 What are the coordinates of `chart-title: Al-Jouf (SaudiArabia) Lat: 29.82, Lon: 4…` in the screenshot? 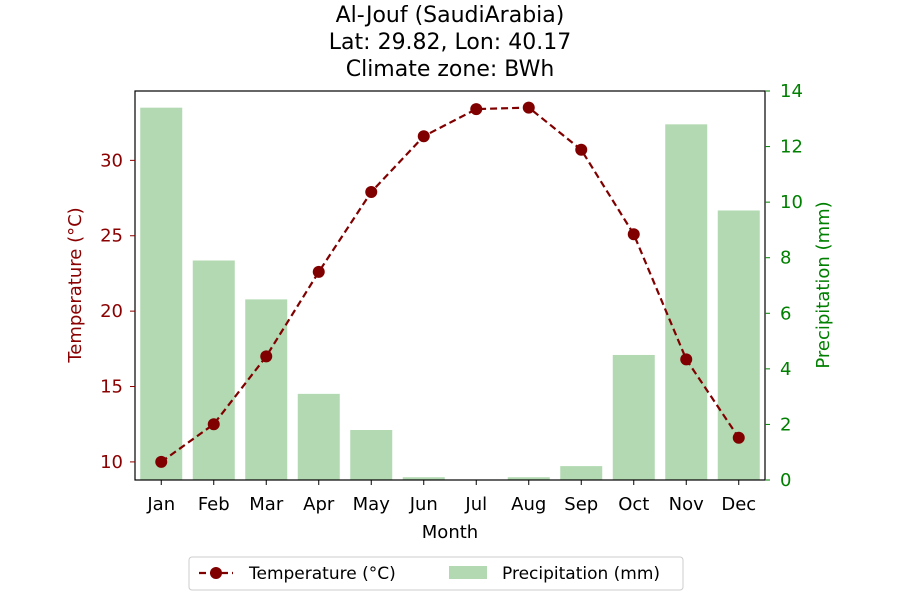 It's located at (450, 42).